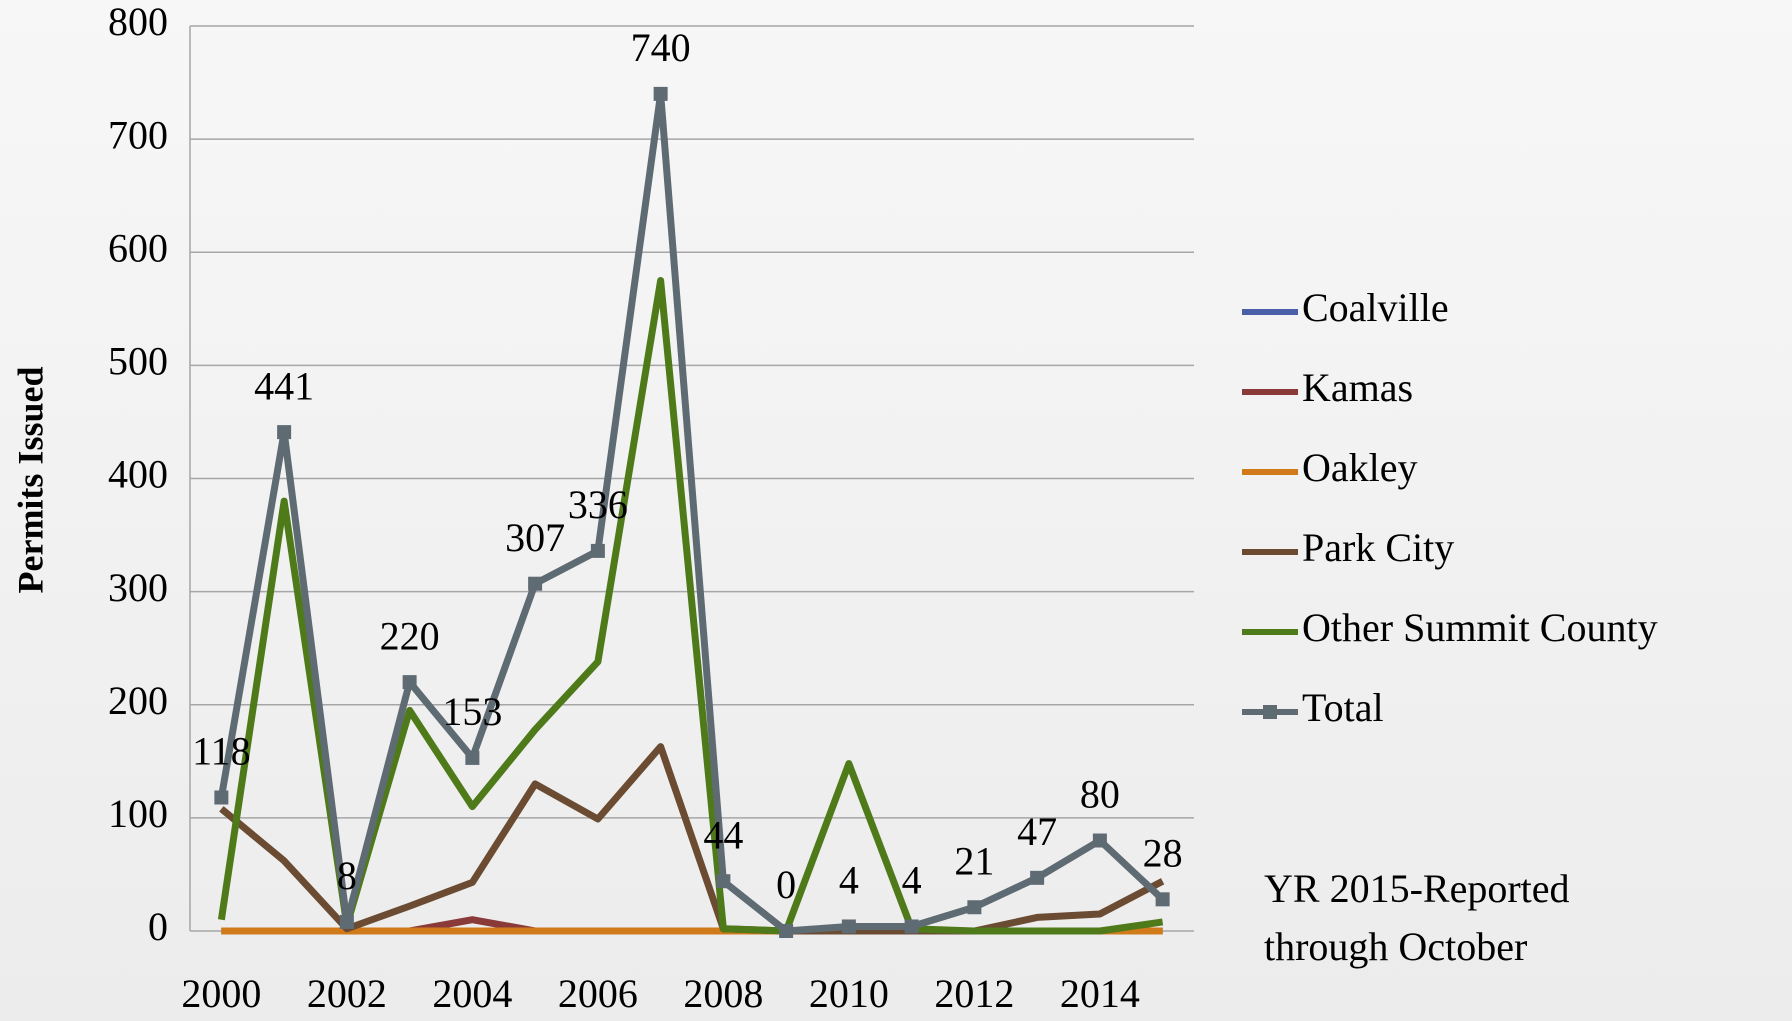 The width and height of the screenshot is (1792, 1021). Describe the element at coordinates (138, 474) in the screenshot. I see `y-tick-label: 400` at that location.